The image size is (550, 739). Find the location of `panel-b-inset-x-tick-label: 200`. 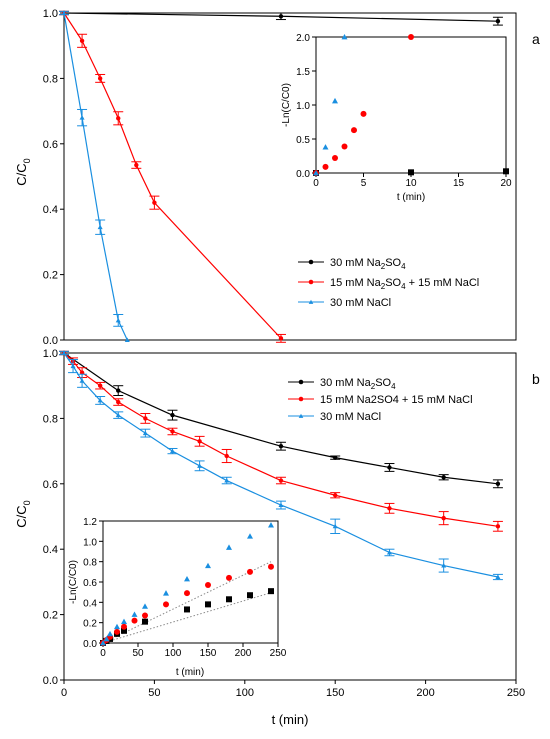

panel-b-inset-x-tick-label: 200 is located at coordinates (243, 653).